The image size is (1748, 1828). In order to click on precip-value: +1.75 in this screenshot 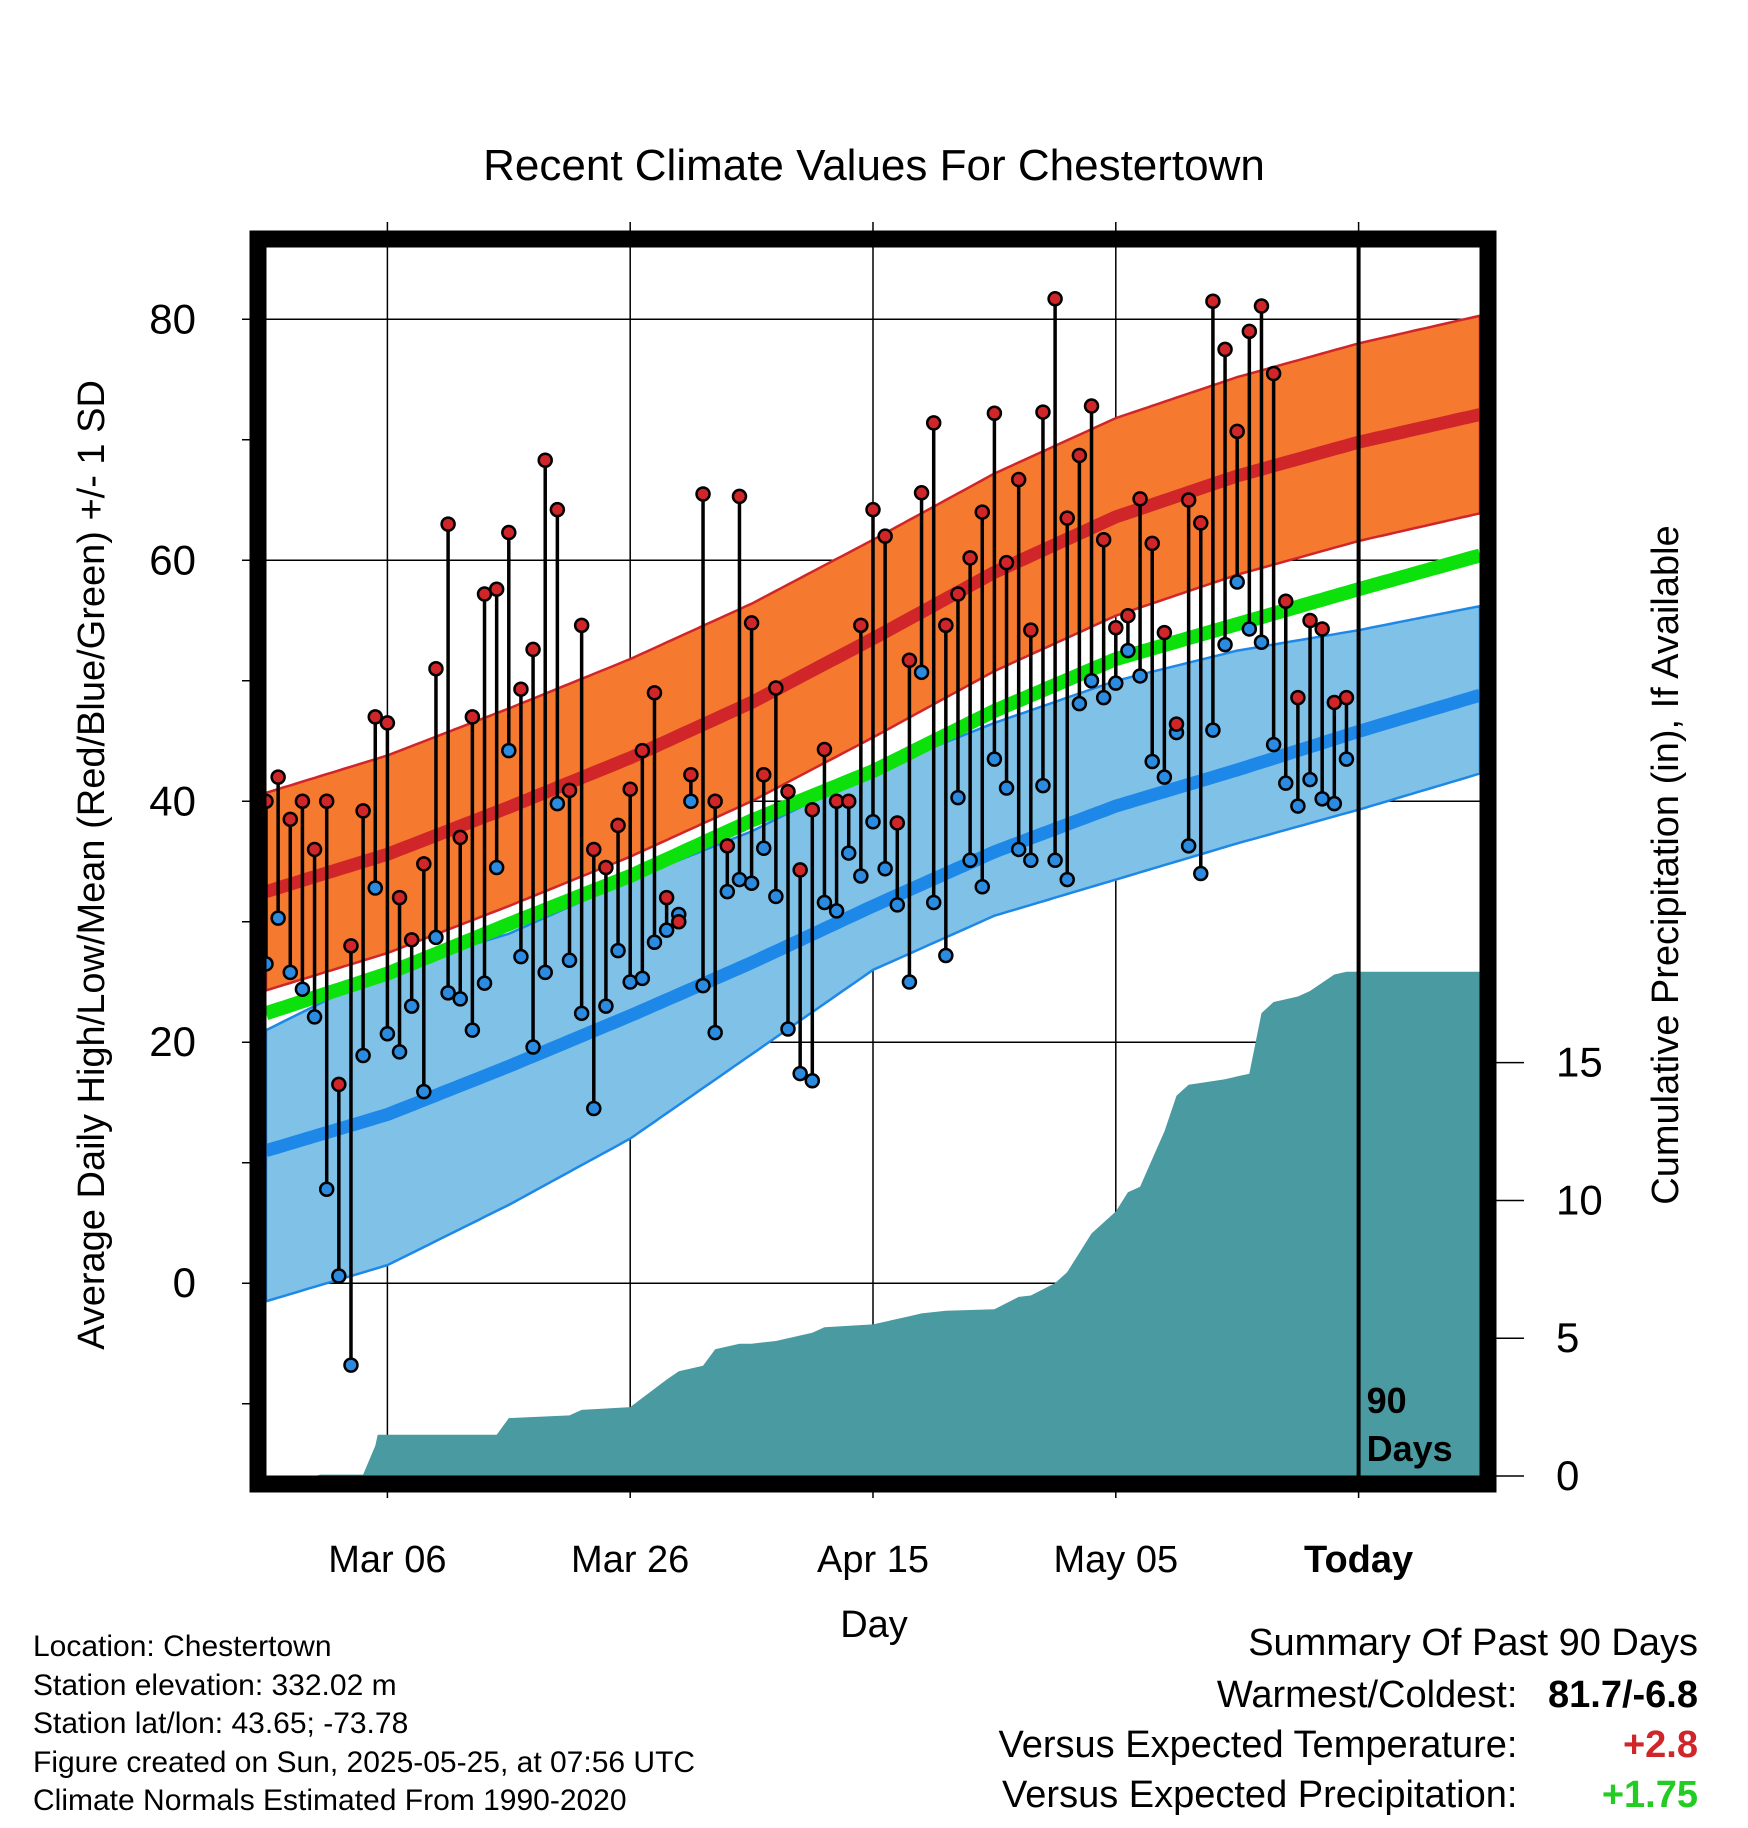, I will do `click(1649, 1795)`.